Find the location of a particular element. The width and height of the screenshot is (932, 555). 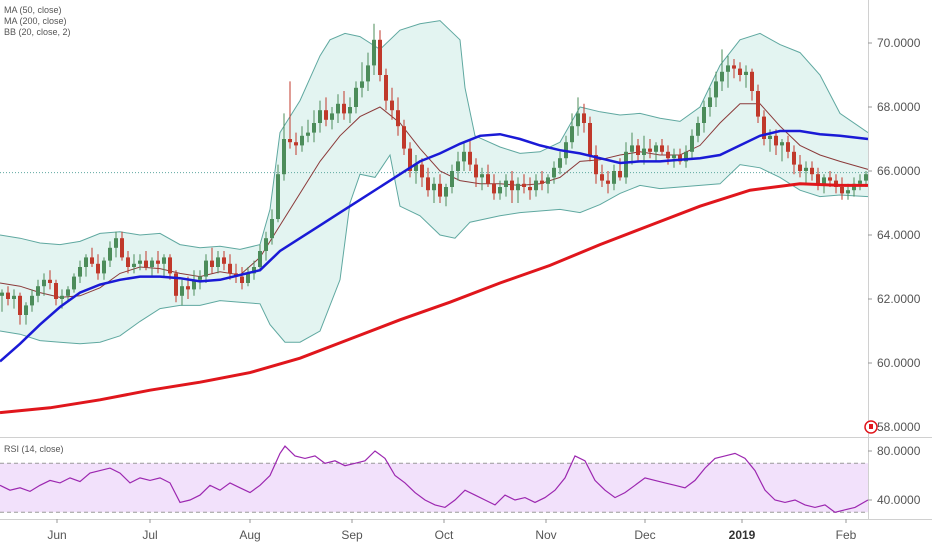

alert-icon is located at coordinates (871, 427).